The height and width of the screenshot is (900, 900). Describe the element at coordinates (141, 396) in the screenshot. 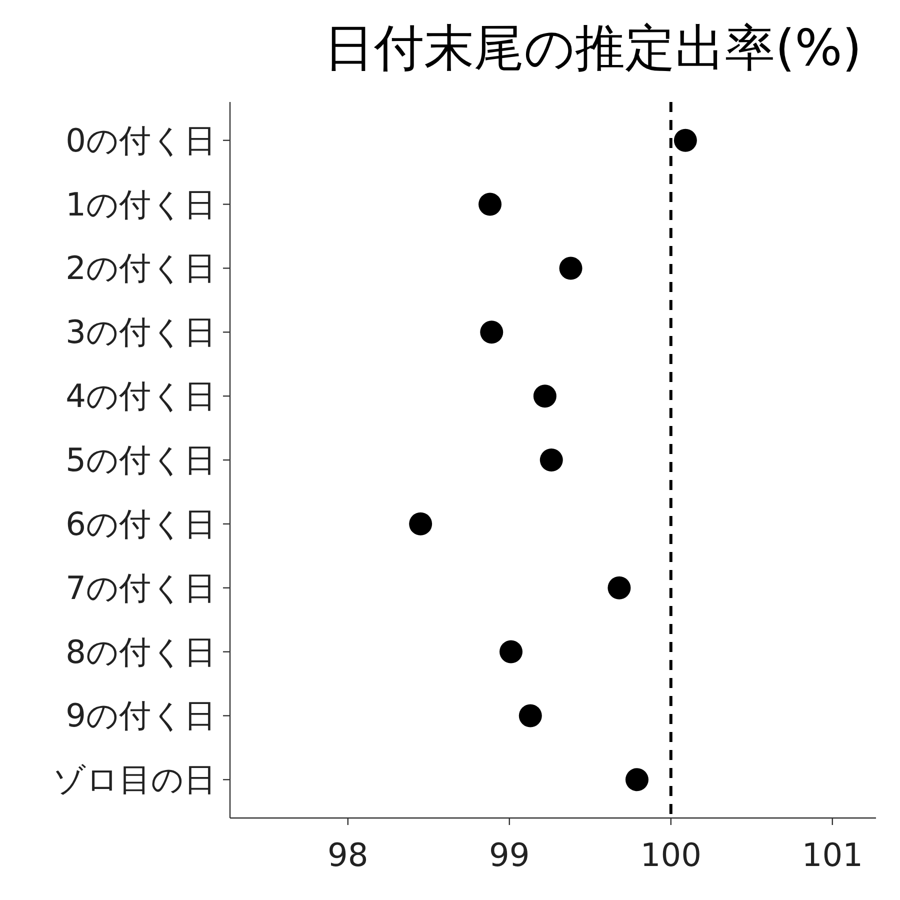

I see `y-tick-label: 4の付く日` at that location.